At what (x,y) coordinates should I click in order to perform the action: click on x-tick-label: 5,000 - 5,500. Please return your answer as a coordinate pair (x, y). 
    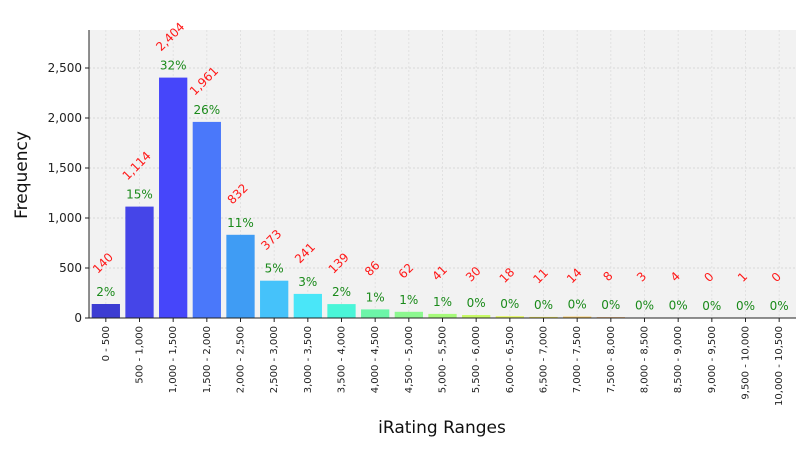
    Looking at the image, I should click on (443, 359).